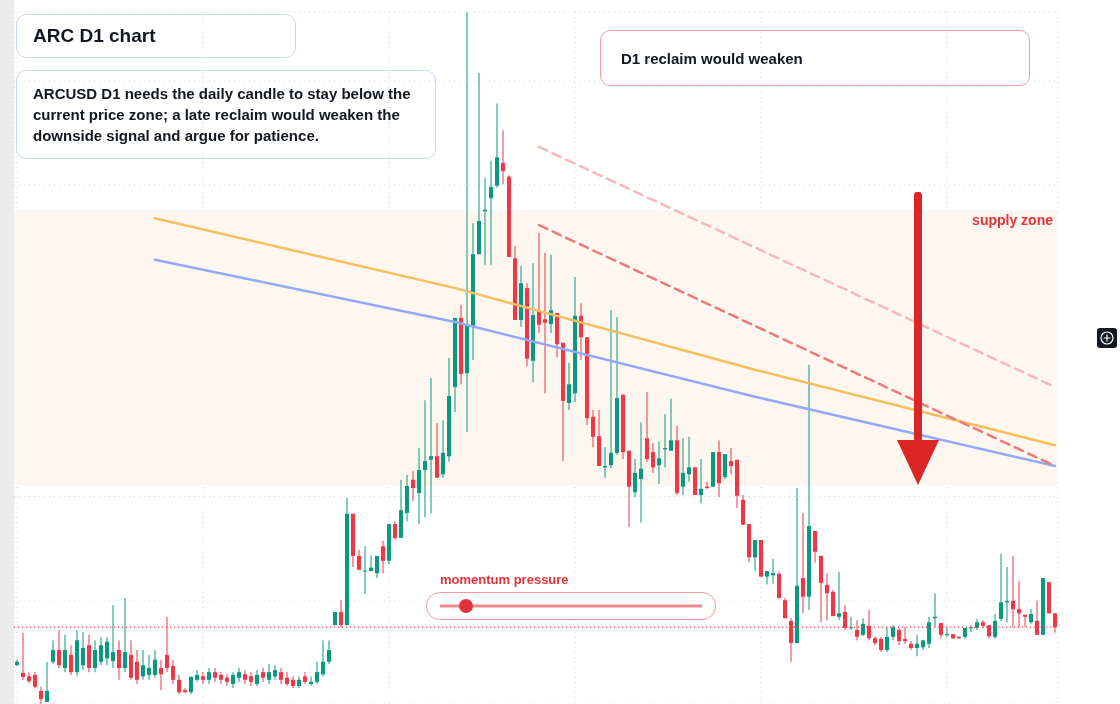 This screenshot has height=704, width=1120. I want to click on text: ARC D1 chart, so click(156, 36).